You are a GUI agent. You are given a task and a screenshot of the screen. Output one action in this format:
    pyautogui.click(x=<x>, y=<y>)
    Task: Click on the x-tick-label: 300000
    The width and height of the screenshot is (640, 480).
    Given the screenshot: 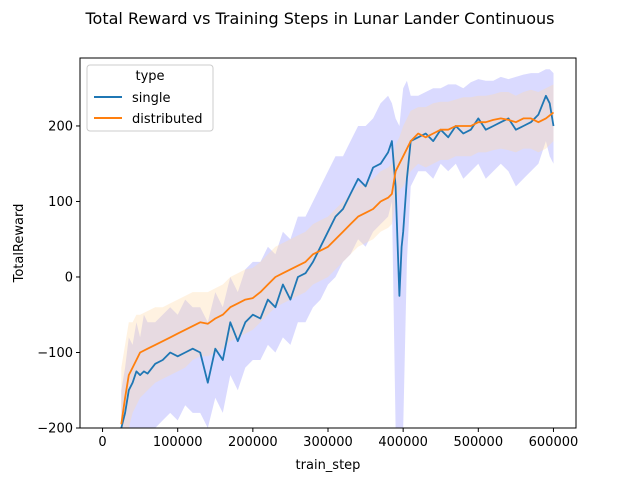 What is the action you would take?
    pyautogui.click(x=328, y=442)
    